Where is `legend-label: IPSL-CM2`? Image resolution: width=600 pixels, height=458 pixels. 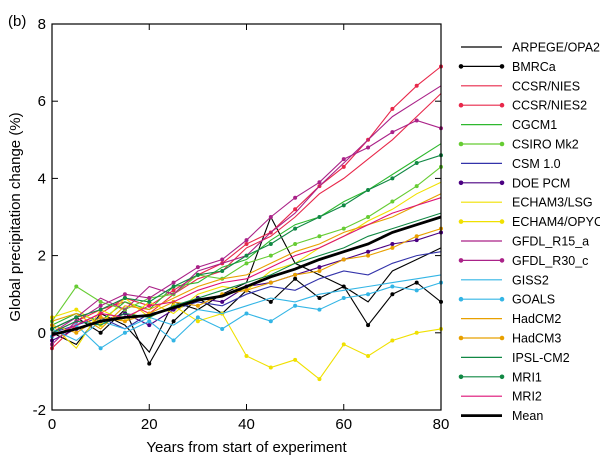
legend-label: IPSL-CM2 is located at coordinates (541, 358).